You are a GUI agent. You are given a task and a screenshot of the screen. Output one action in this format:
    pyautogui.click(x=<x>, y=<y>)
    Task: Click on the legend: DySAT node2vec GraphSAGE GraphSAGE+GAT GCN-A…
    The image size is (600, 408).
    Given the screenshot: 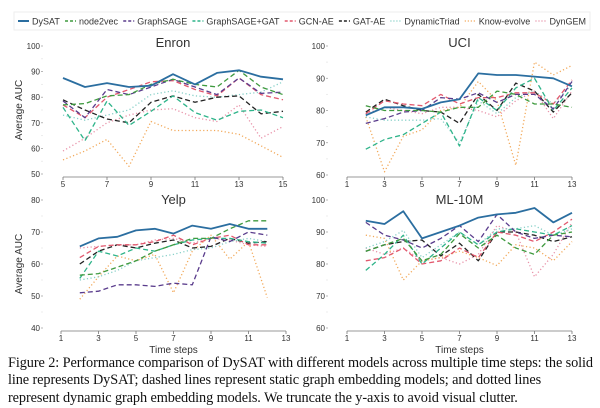 What is the action you would take?
    pyautogui.click(x=302, y=21)
    